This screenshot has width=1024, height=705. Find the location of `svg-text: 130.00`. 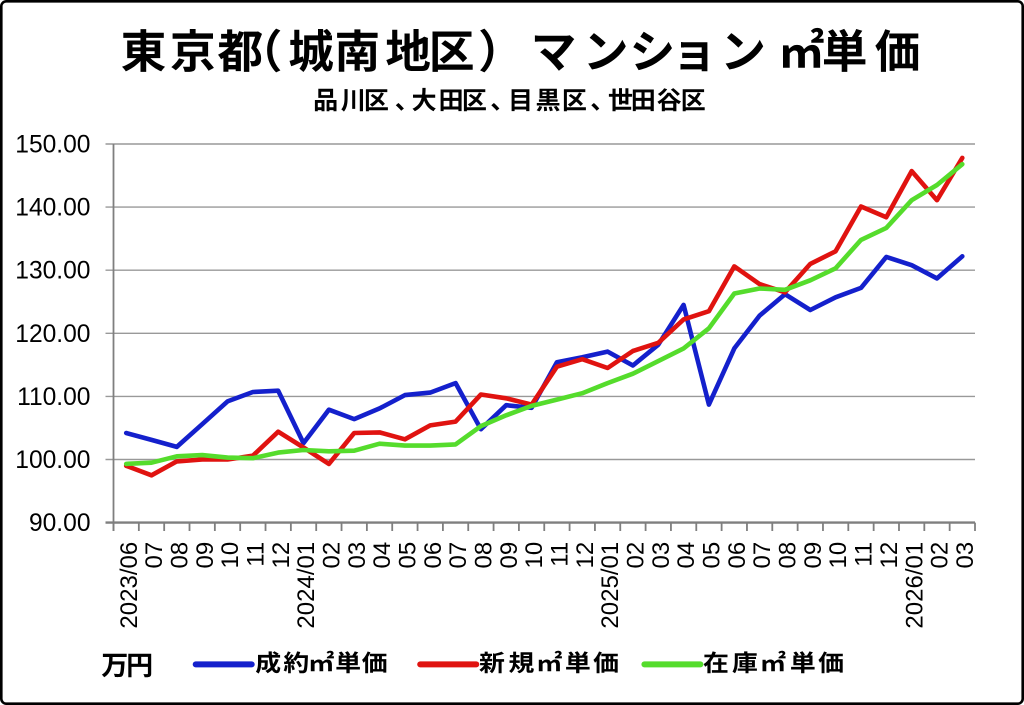

svg-text: 130.00 is located at coordinates (52, 271).